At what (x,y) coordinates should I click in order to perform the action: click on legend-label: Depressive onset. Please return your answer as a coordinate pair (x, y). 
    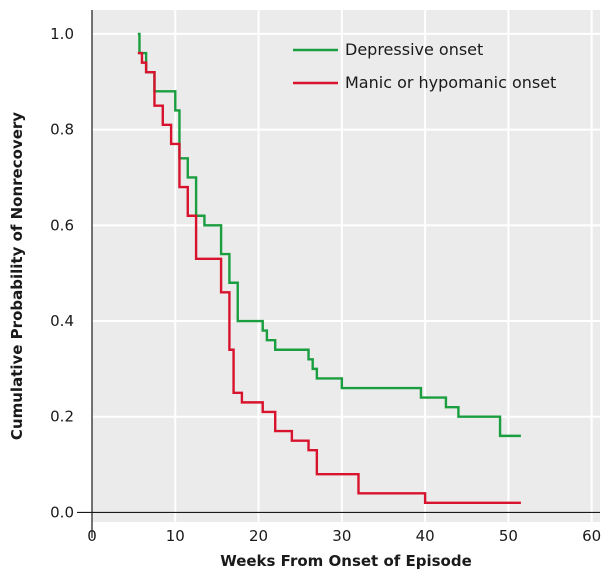
    Looking at the image, I should click on (414, 49).